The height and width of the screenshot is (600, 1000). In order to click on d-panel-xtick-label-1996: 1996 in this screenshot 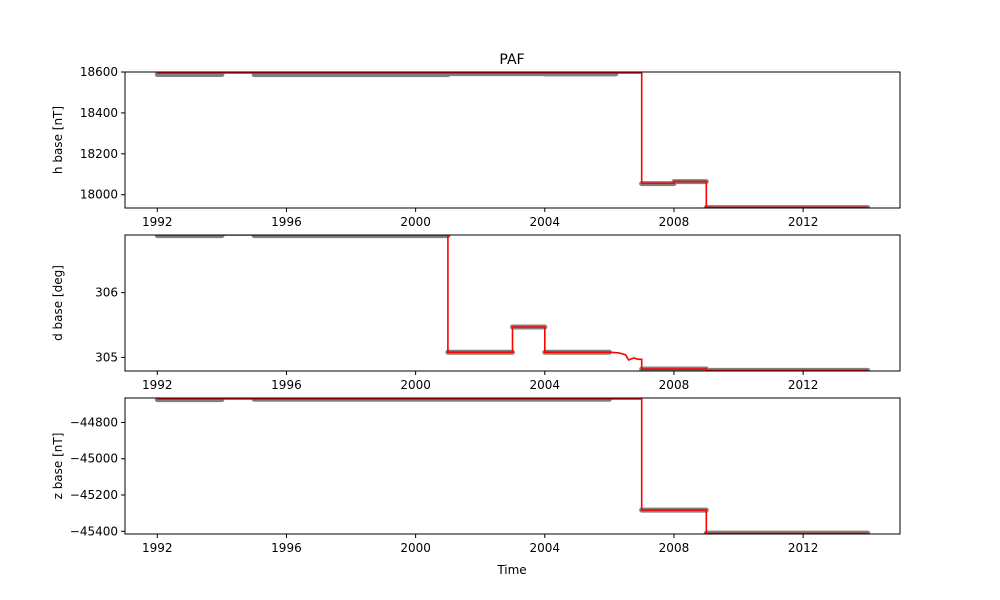, I will do `click(286, 385)`.